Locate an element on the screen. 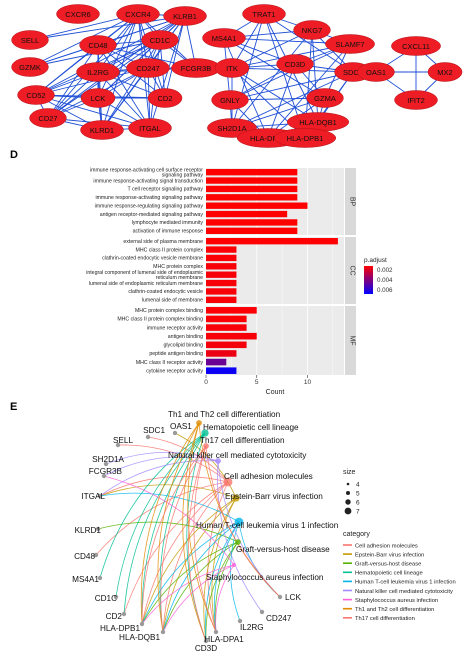  gene-label: SDC1 is located at coordinates (154, 430).